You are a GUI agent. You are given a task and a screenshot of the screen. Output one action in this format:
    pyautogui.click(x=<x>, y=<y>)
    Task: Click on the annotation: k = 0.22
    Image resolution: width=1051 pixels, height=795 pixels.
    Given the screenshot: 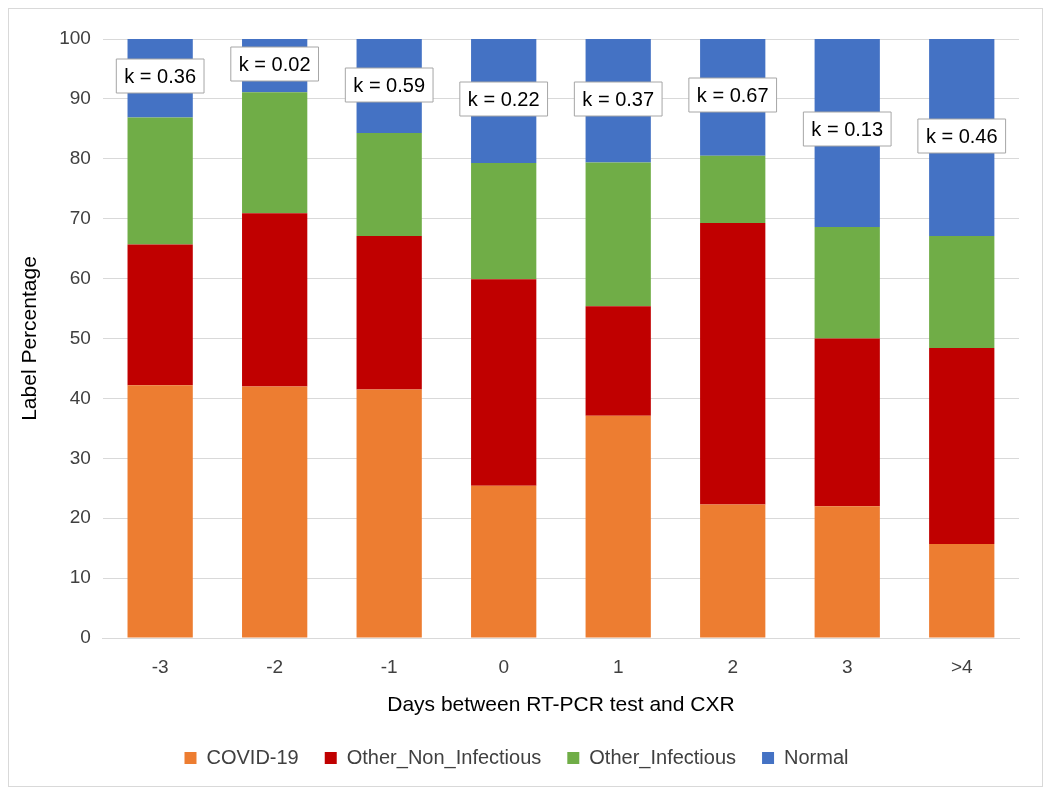 What is the action you would take?
    pyautogui.click(x=503, y=98)
    